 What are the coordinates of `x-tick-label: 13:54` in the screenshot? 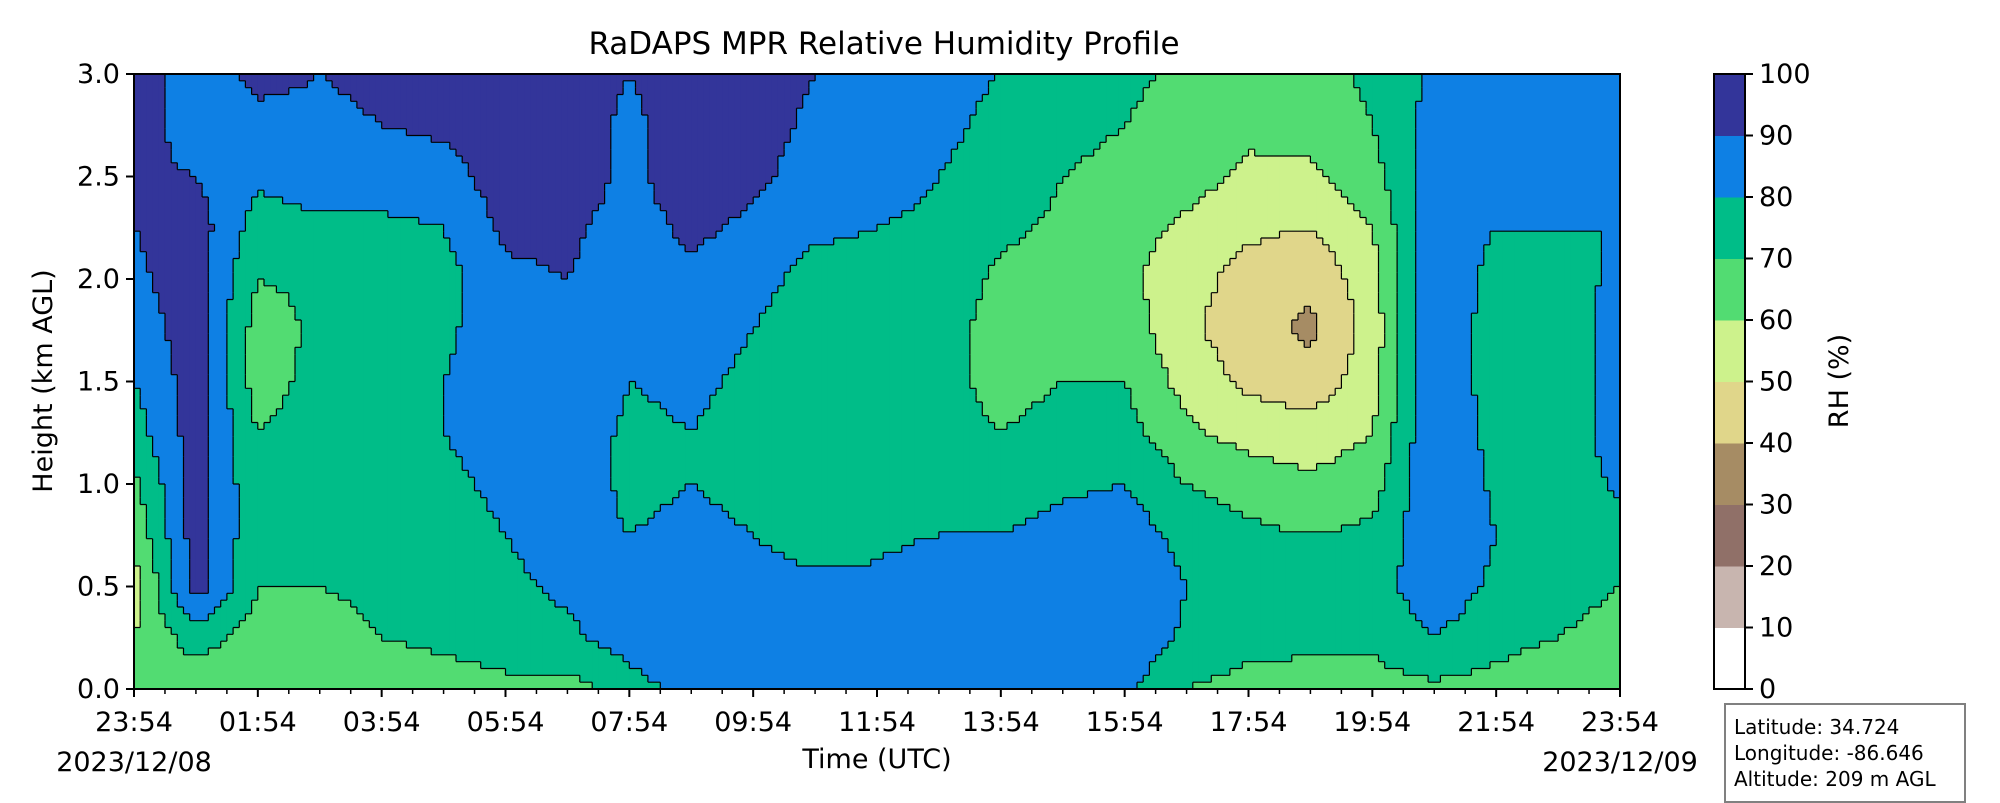 It's located at (1001, 722).